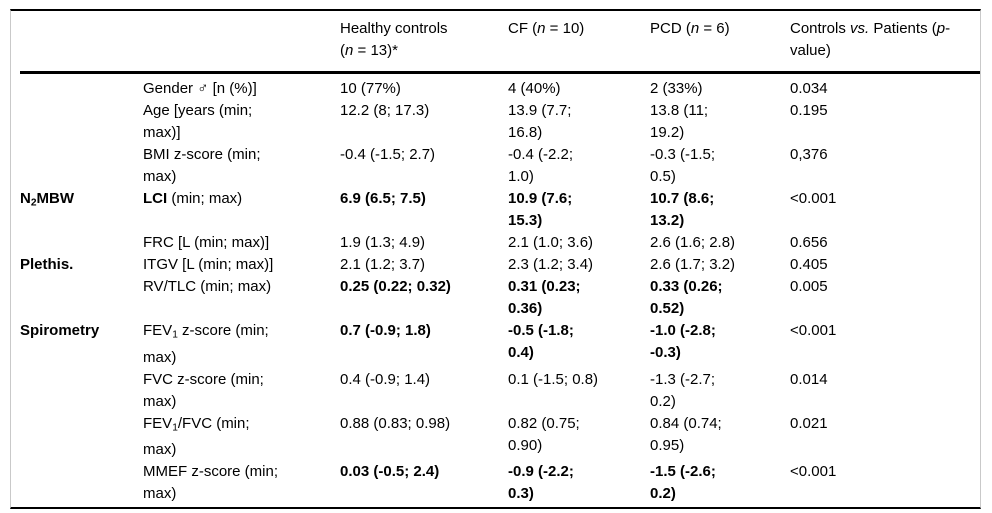 This screenshot has width=992, height=513. Describe the element at coordinates (720, 265) in the screenshot. I see `cell-pcd: 2.6 (1.7; 3.2)` at that location.